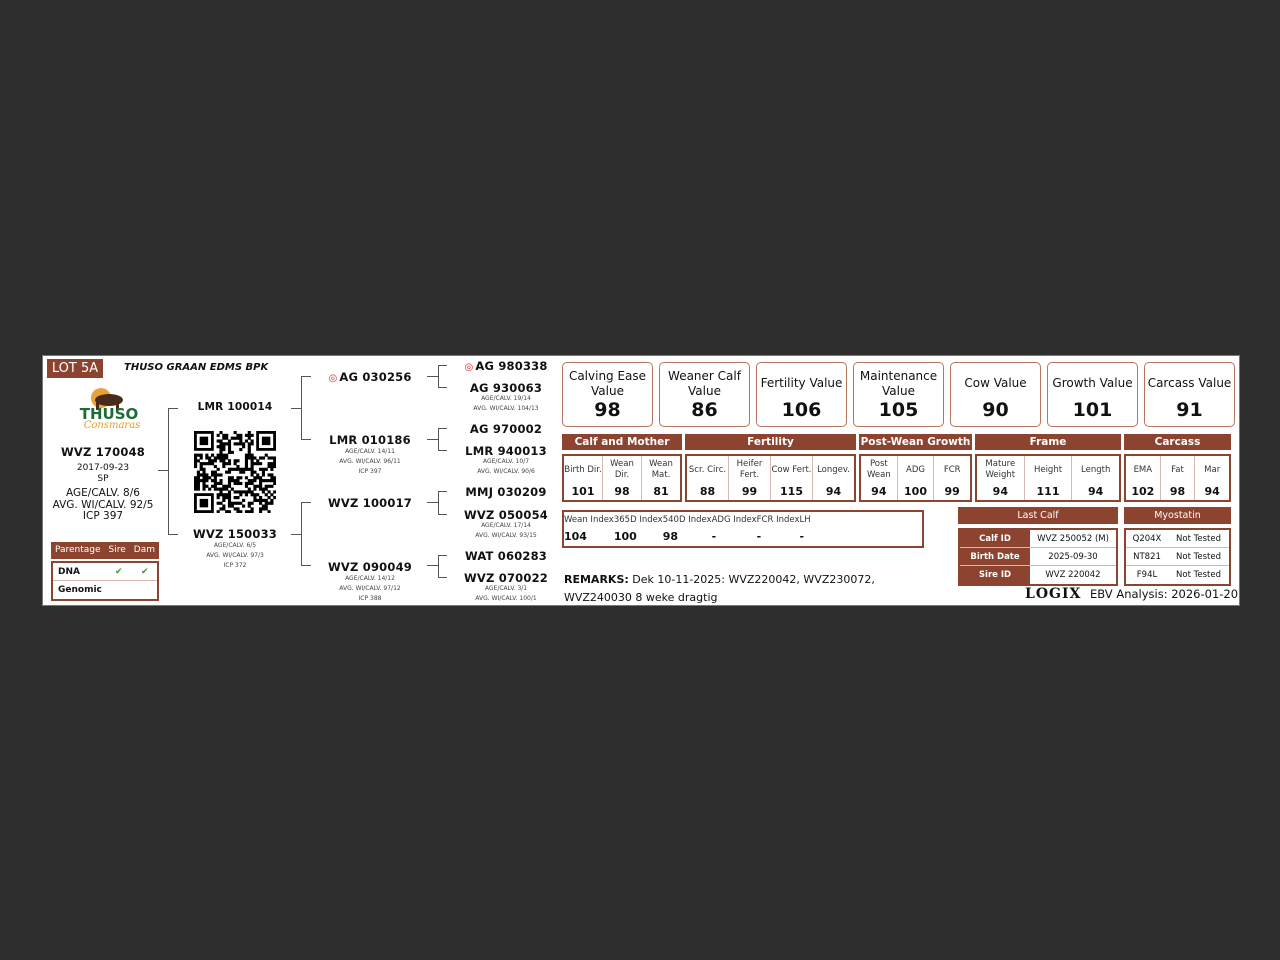 The height and width of the screenshot is (960, 1280). What do you see at coordinates (607, 383) in the screenshot?
I see `value-label: Calving Ease Value` at bounding box center [607, 383].